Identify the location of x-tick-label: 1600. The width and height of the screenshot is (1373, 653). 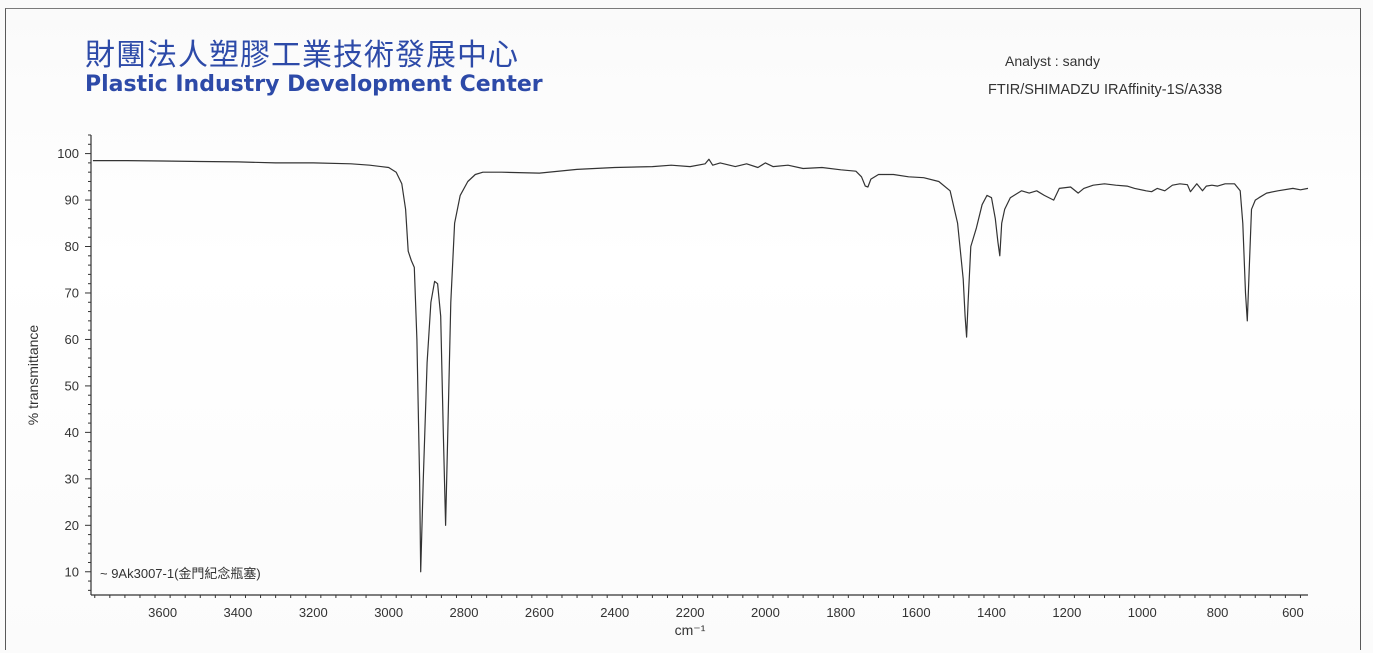
(916, 612).